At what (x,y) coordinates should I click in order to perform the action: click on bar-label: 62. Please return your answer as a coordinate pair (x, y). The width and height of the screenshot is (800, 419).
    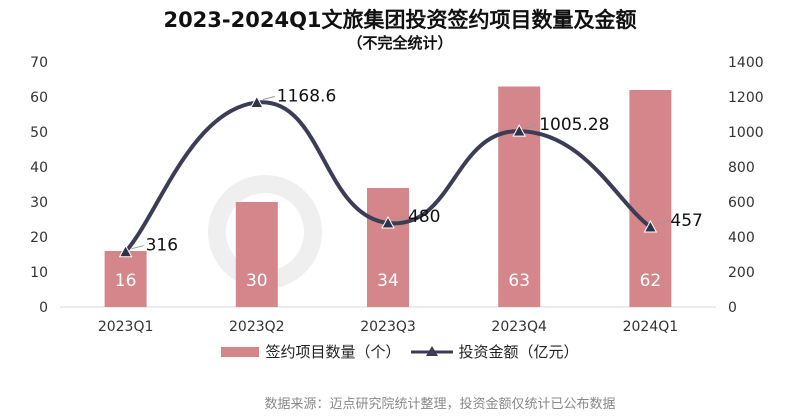
    Looking at the image, I should click on (651, 281).